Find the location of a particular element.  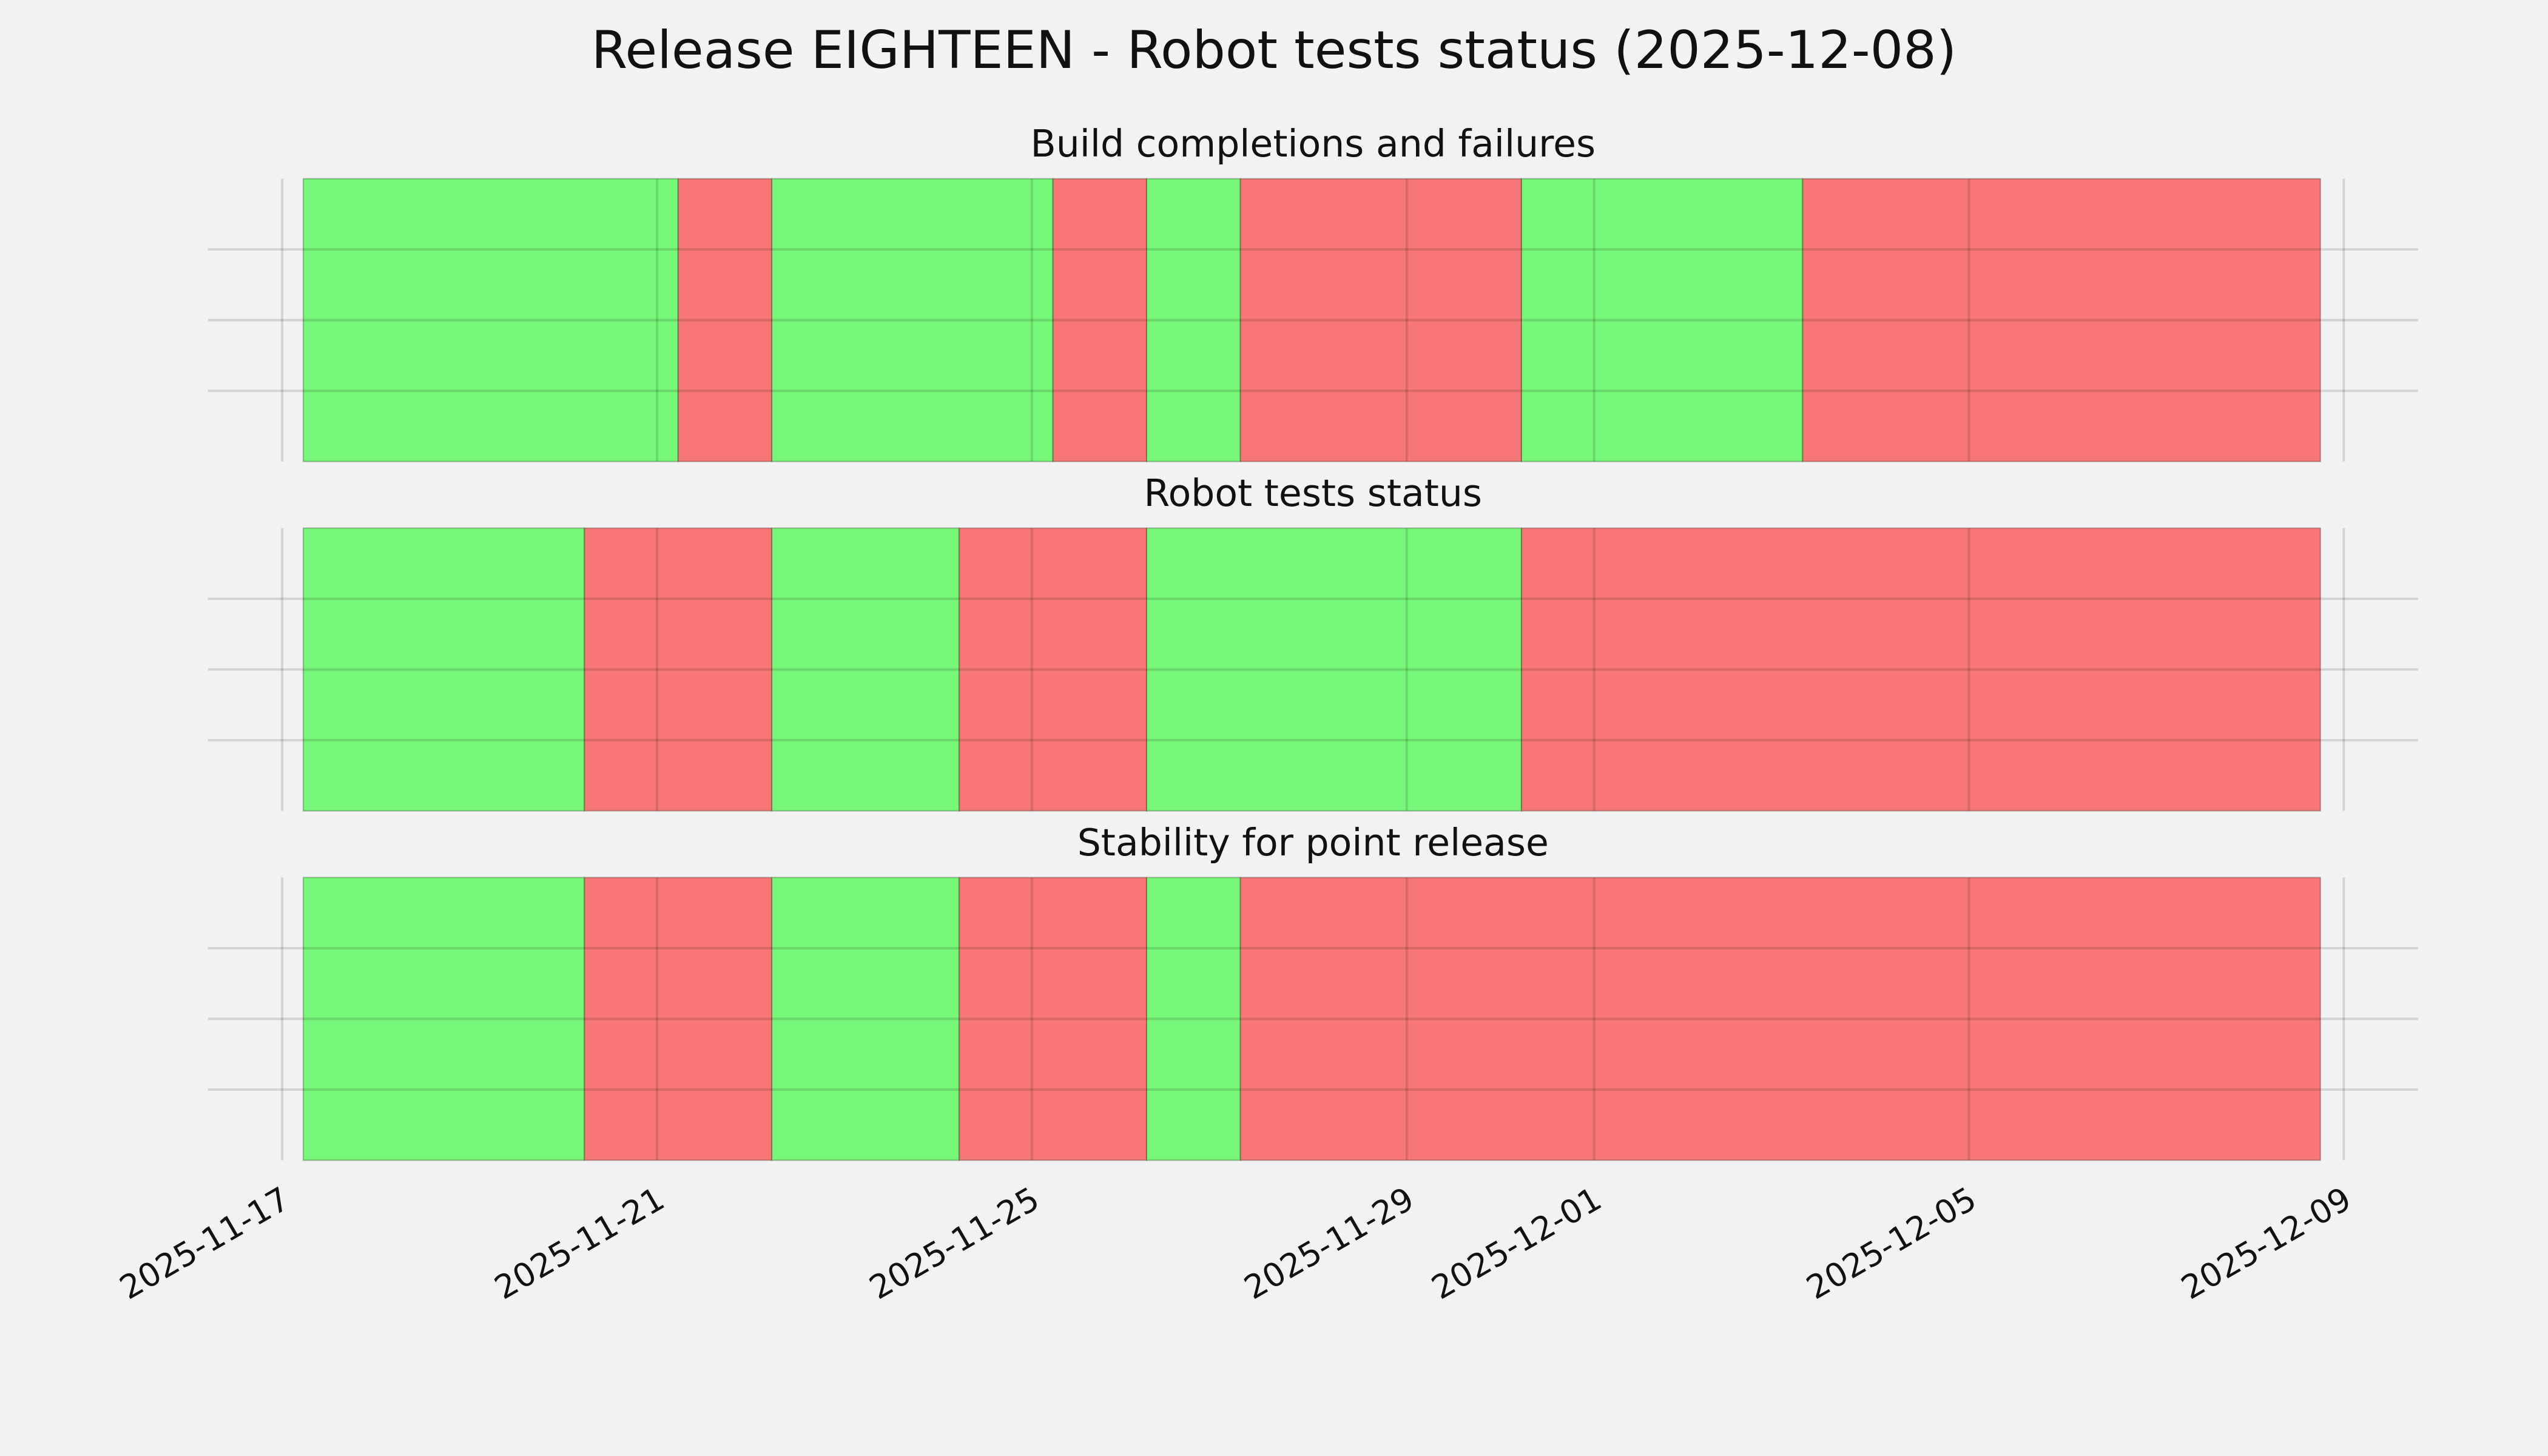

panel-title: Build completions and failures is located at coordinates (1313, 144).